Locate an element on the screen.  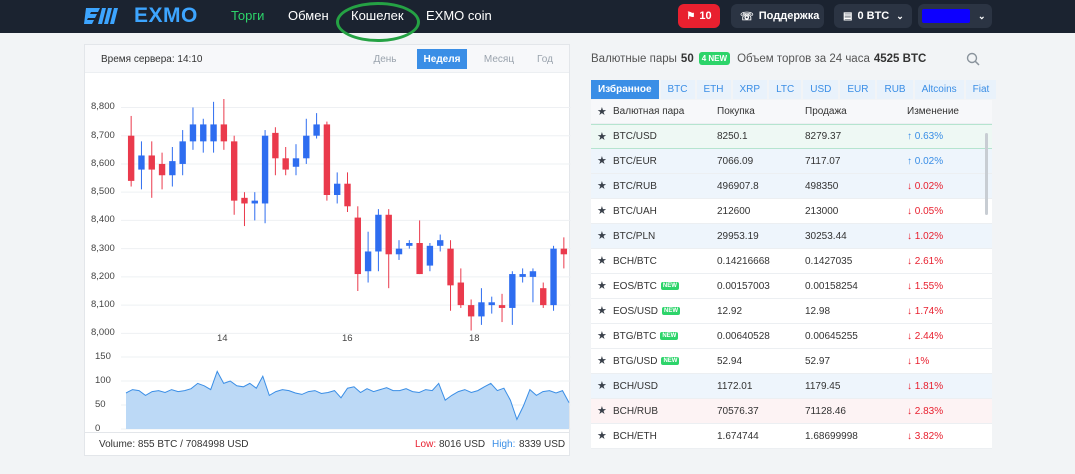
table-row: ★ BCH/USD 1172.01 1179.45 ↓ 1.81% is located at coordinates (791, 386).